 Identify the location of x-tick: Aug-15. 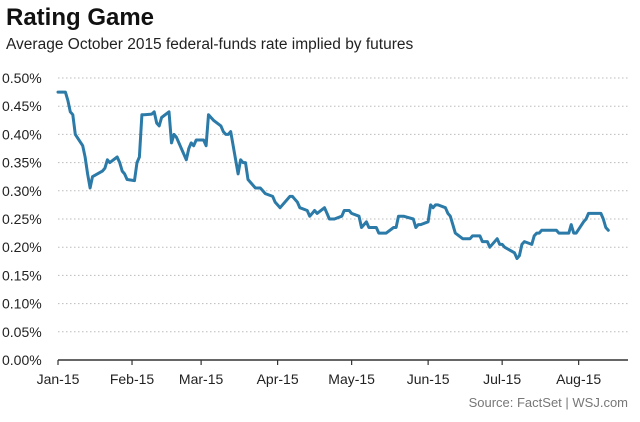
(578, 373).